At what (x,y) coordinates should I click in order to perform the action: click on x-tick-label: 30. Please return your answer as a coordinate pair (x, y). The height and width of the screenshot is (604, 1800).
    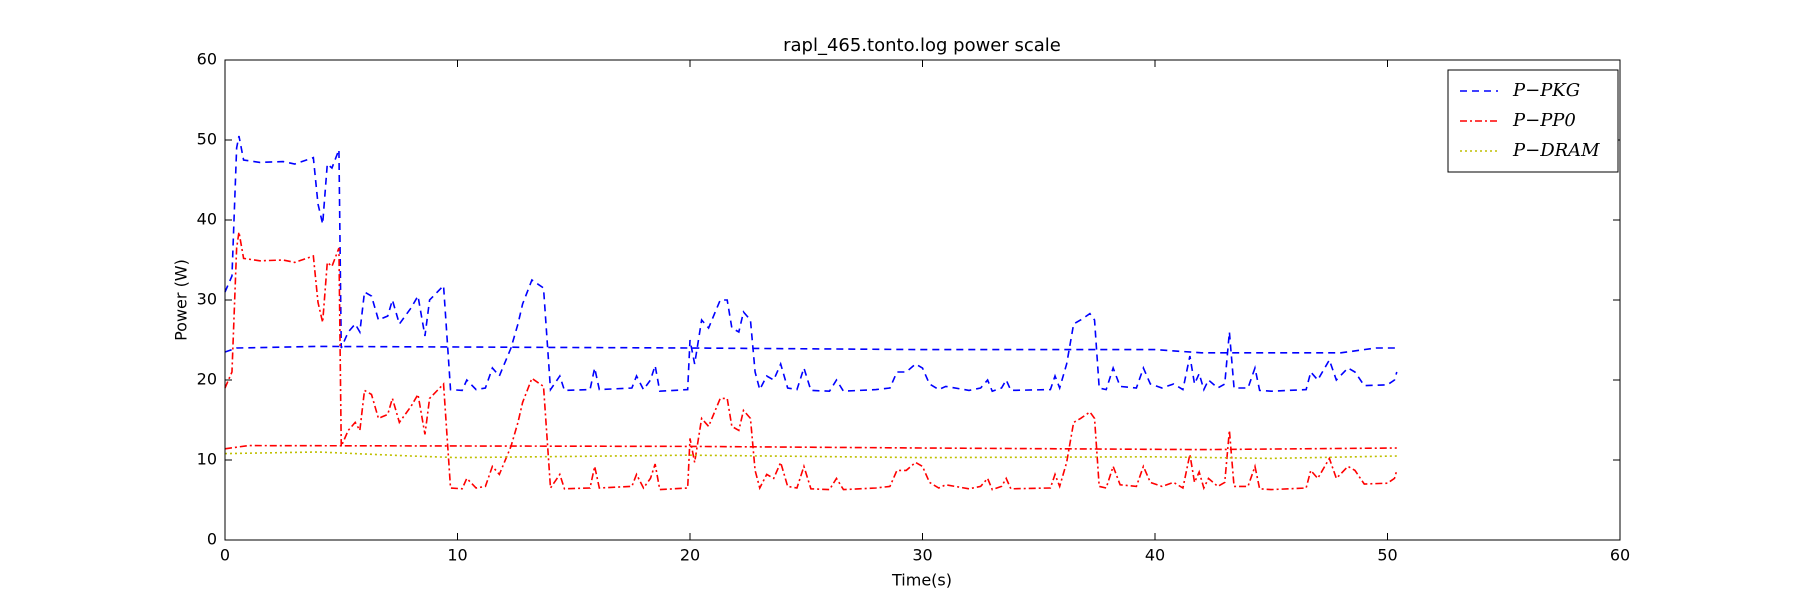
    Looking at the image, I should click on (922, 555).